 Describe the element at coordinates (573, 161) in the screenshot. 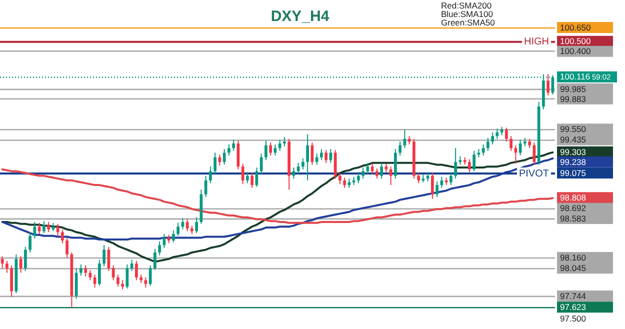

I see `y-tick-label: 99.238` at that location.